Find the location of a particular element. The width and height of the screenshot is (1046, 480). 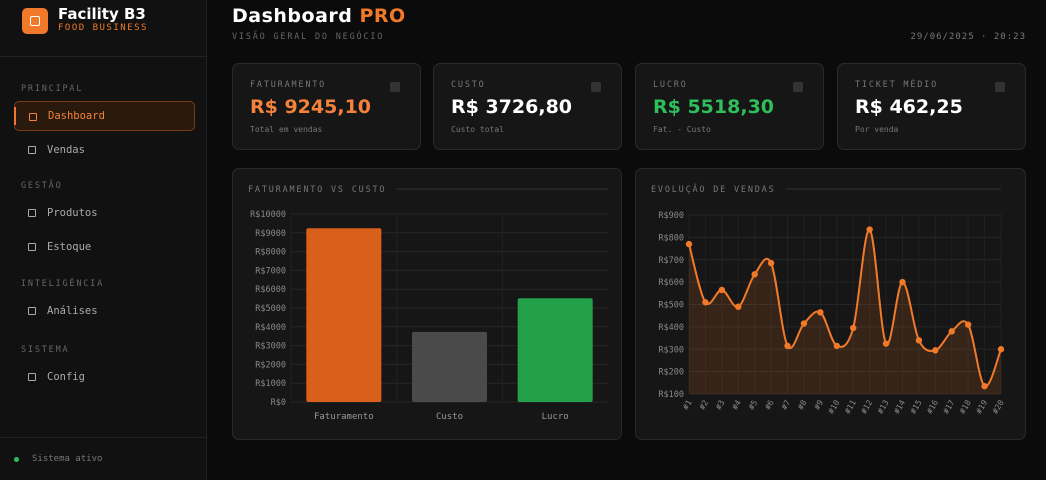

nav-item: Vendas is located at coordinates (104, 150).